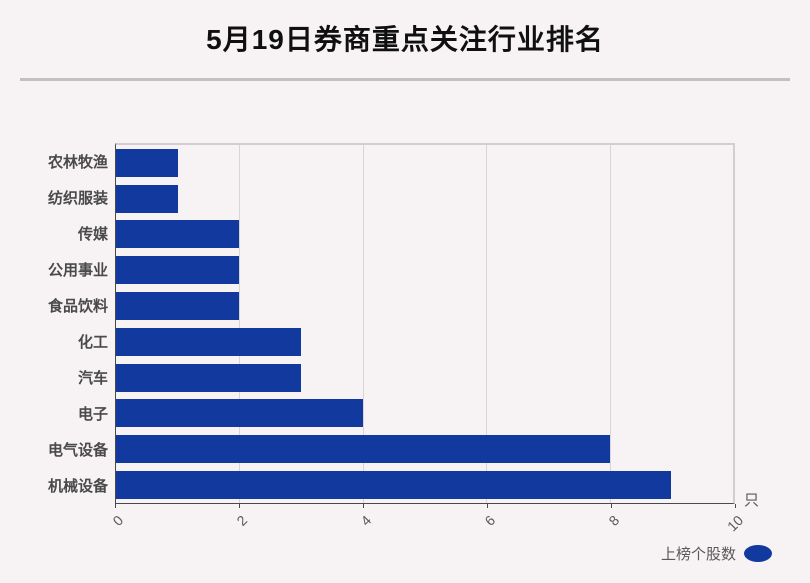 The image size is (810, 583). What do you see at coordinates (178, 234) in the screenshot?
I see `bar-传媒` at bounding box center [178, 234].